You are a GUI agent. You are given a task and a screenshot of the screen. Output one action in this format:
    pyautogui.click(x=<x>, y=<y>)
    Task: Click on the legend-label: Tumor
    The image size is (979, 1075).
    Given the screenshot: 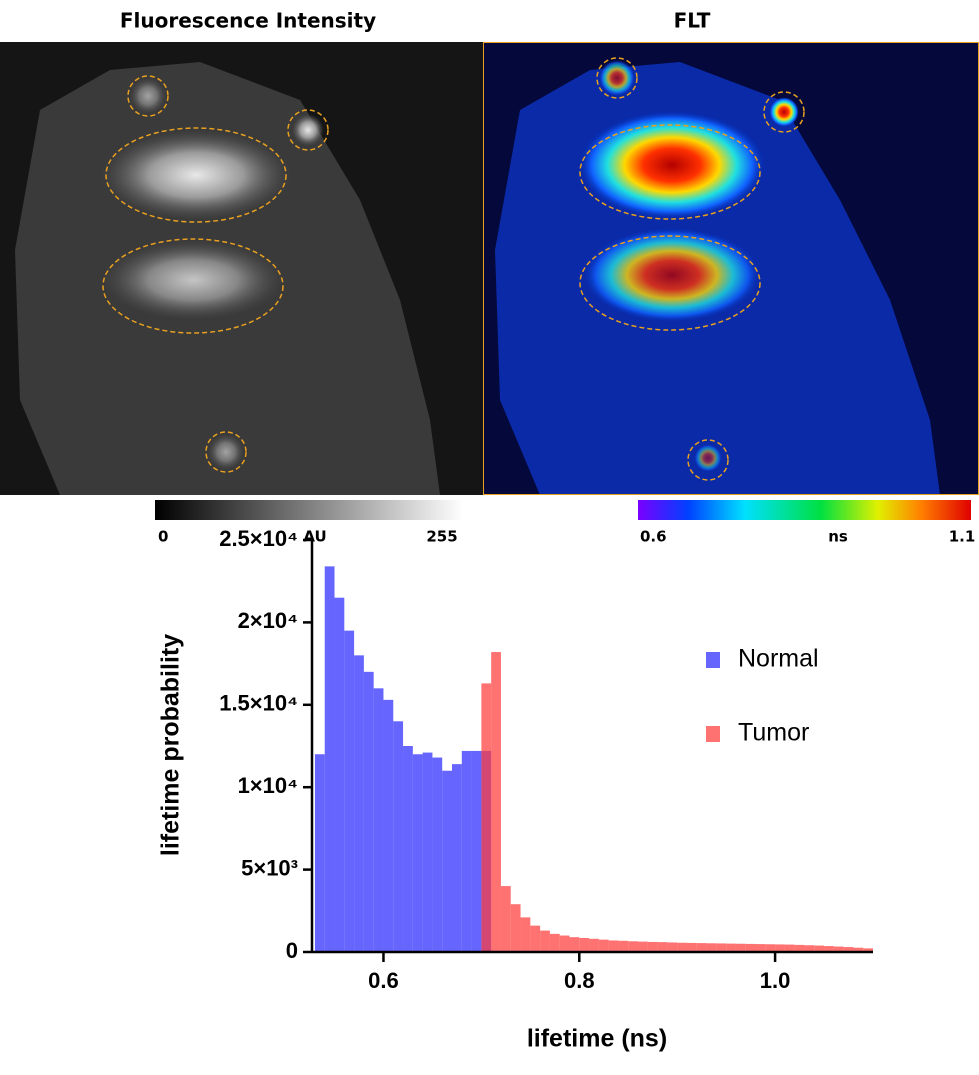 What is the action you would take?
    pyautogui.click(x=773, y=733)
    